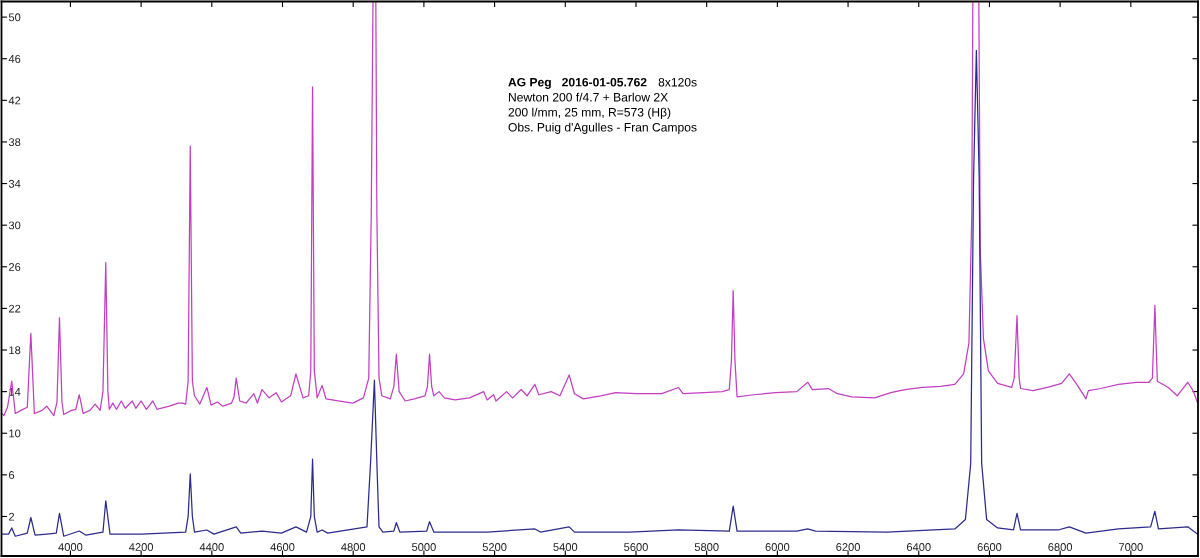 This screenshot has width=1200, height=558. Describe the element at coordinates (15, 350) in the screenshot. I see `y-tick-label: 18` at that location.